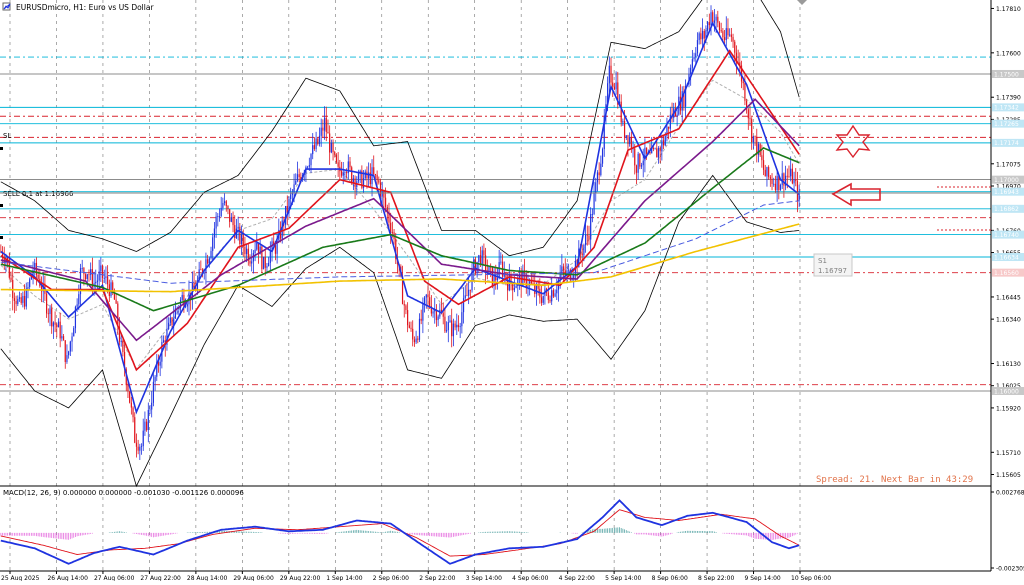 The width and height of the screenshot is (1024, 585). Describe the element at coordinates (856, 194) in the screenshot. I see `arrow-left-icon` at that location.